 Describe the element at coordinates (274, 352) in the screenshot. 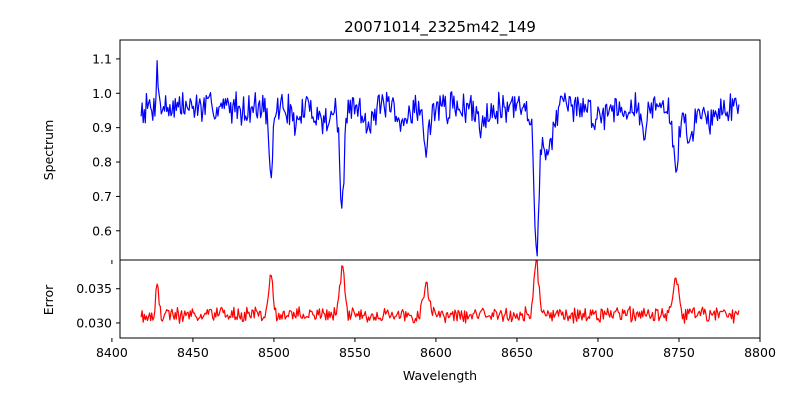

I see `xtick-label: 8500` at that location.